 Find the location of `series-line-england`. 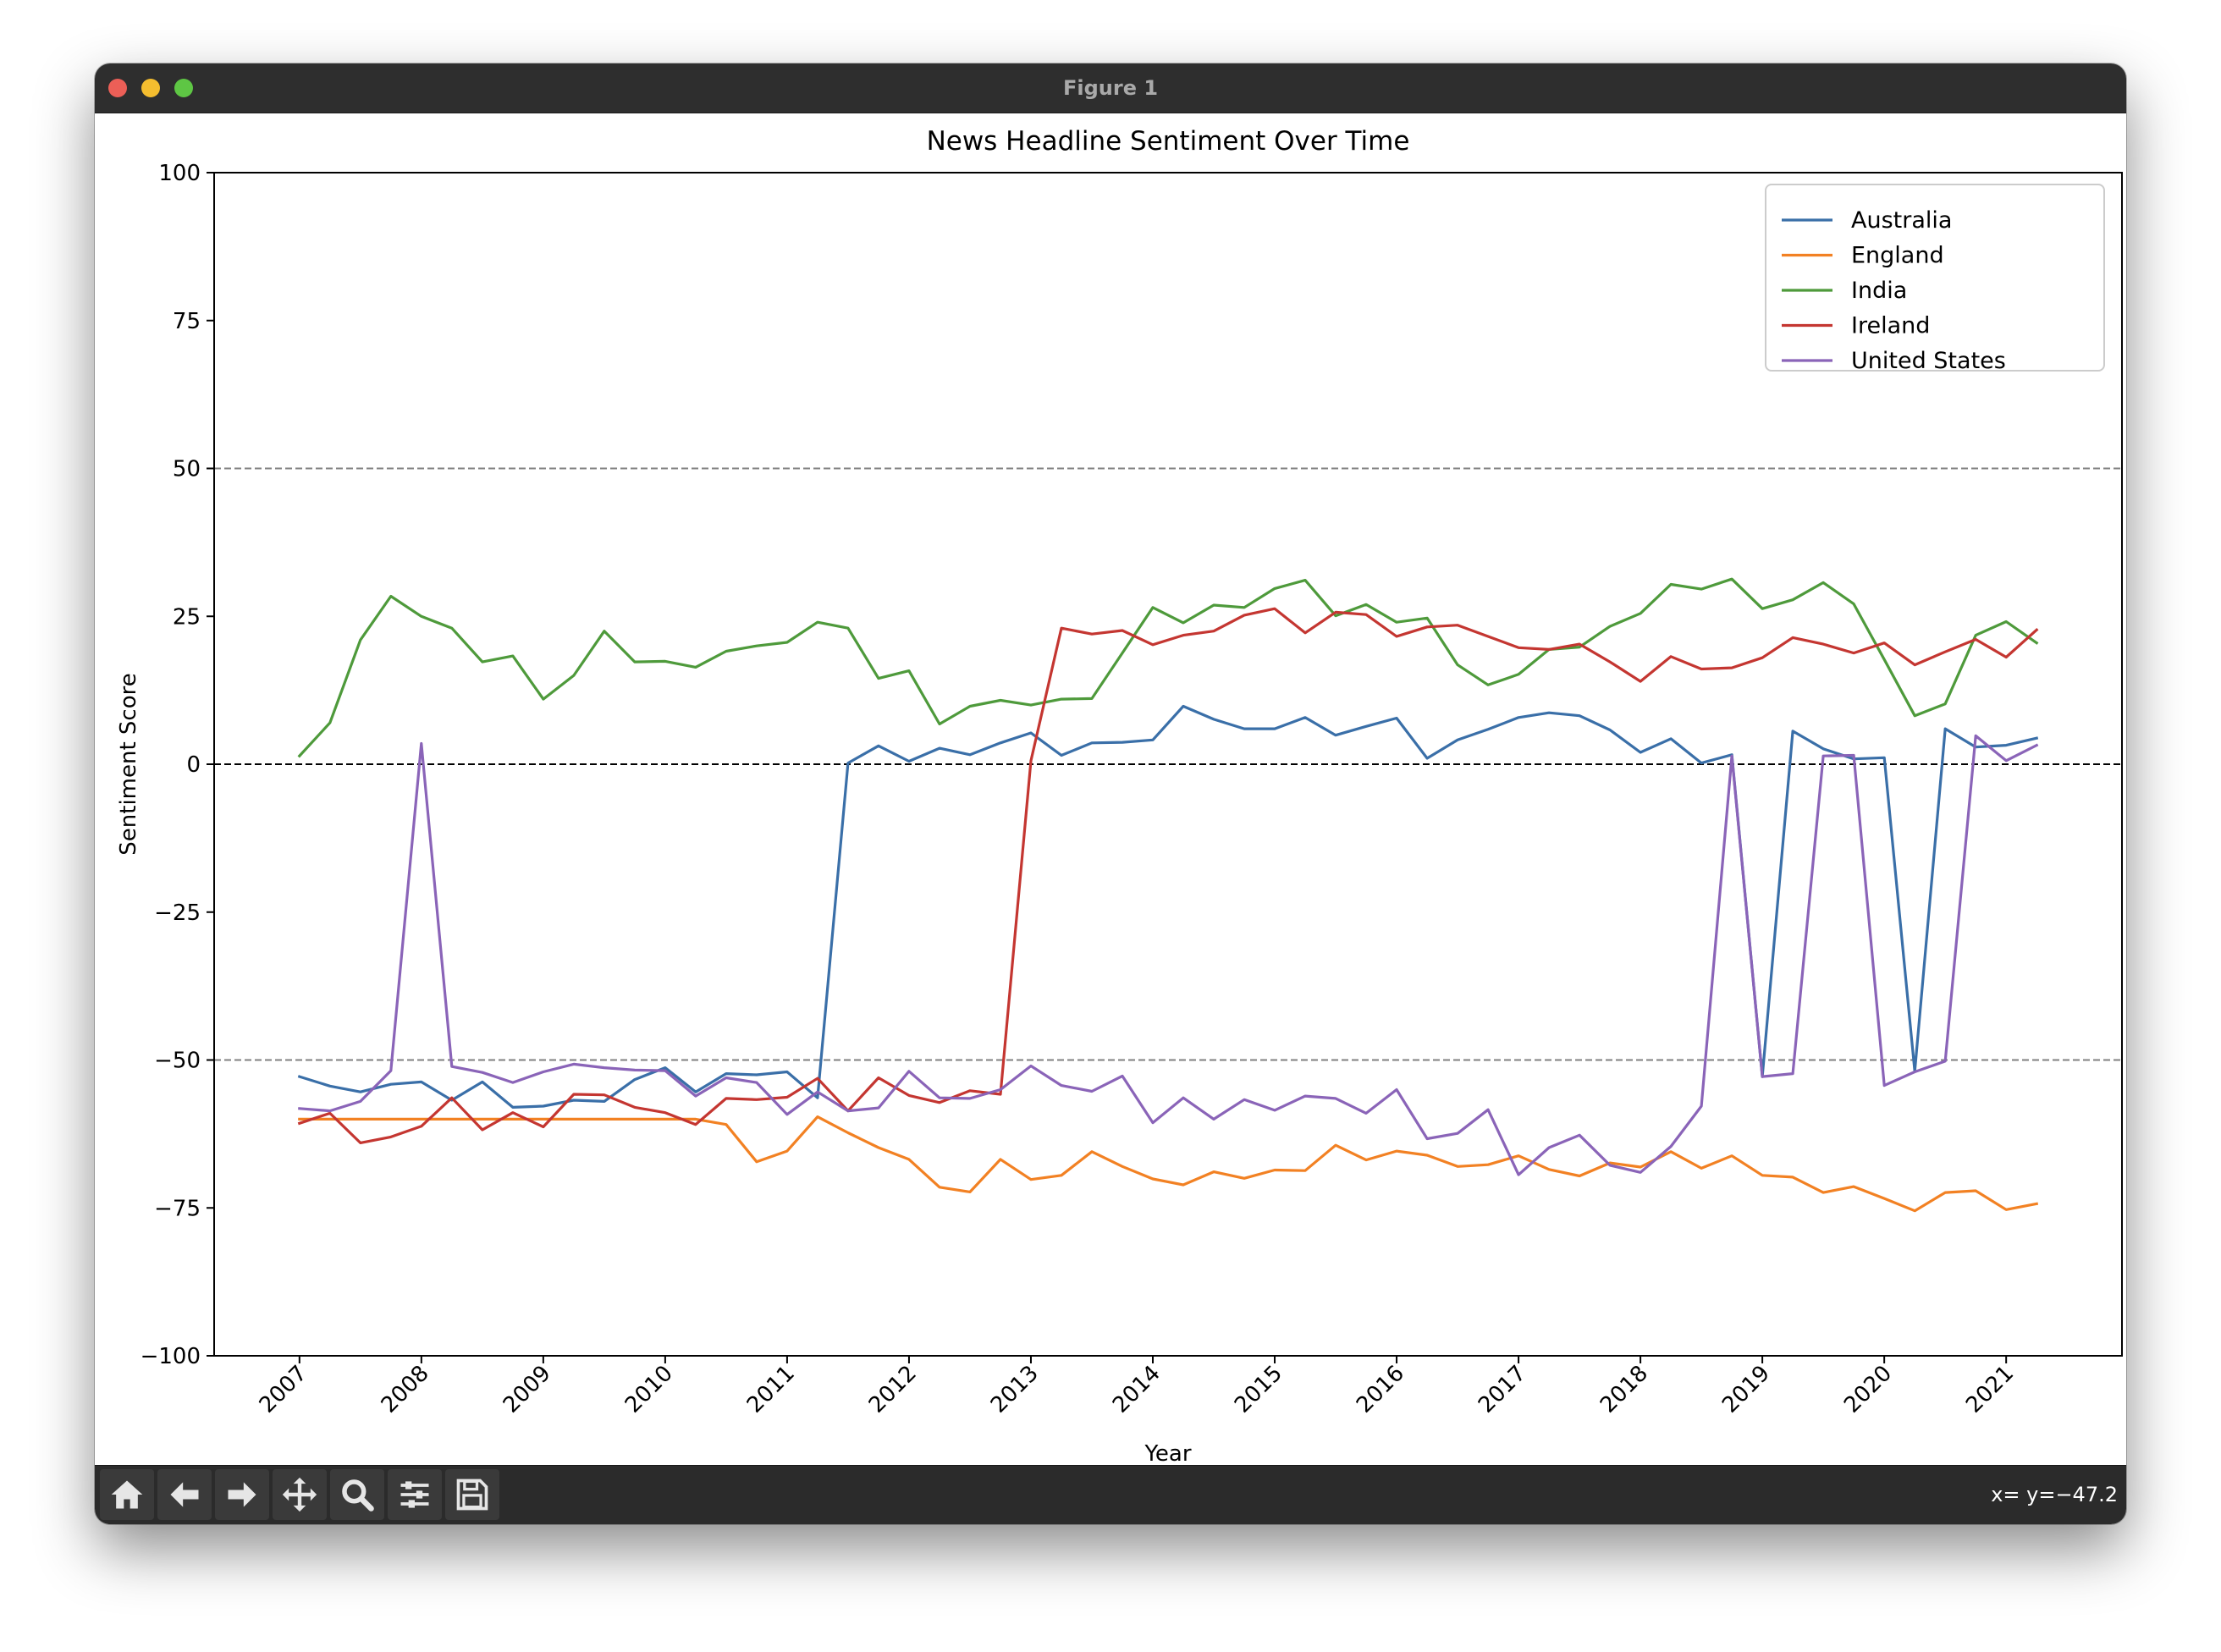

series-line-england is located at coordinates (1169, 1164).